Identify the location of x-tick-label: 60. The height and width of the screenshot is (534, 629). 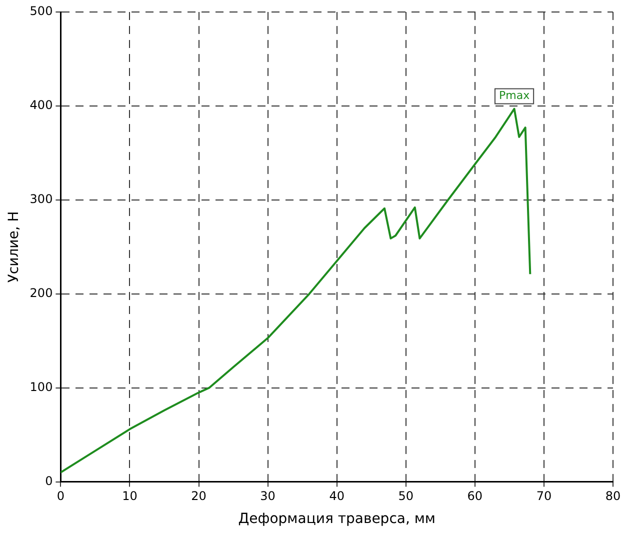
(475, 496).